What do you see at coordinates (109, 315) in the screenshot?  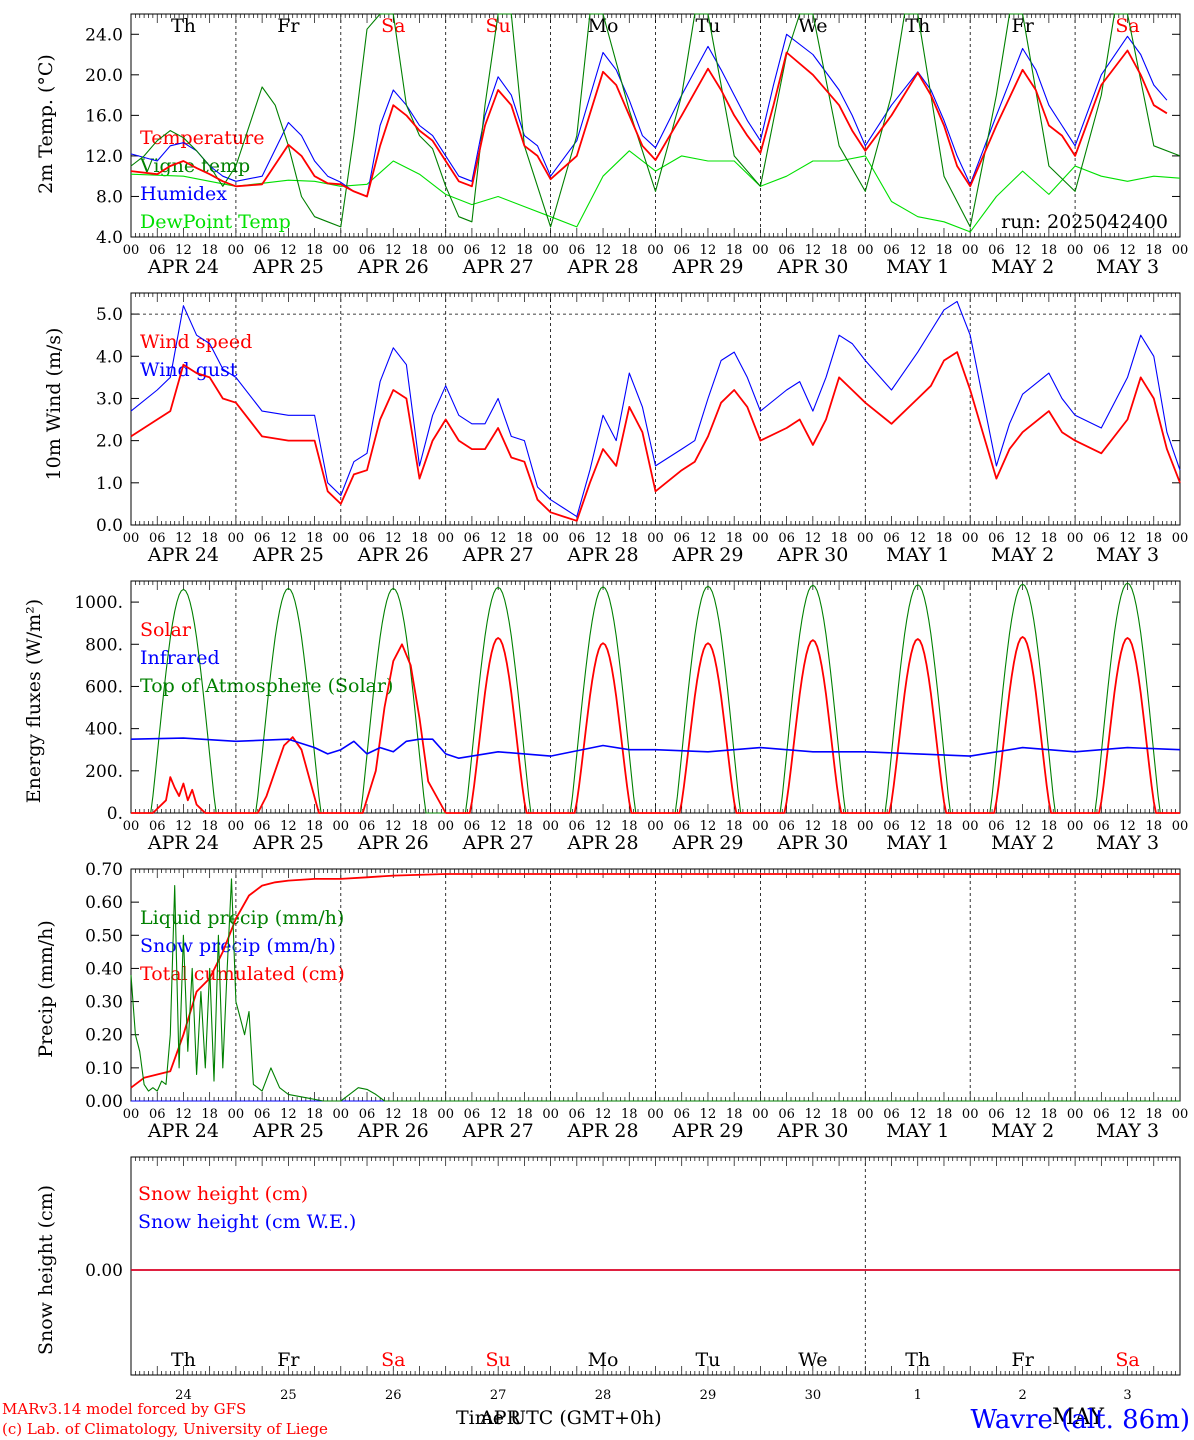 I see `y-tick-label: 5.0` at bounding box center [109, 315].